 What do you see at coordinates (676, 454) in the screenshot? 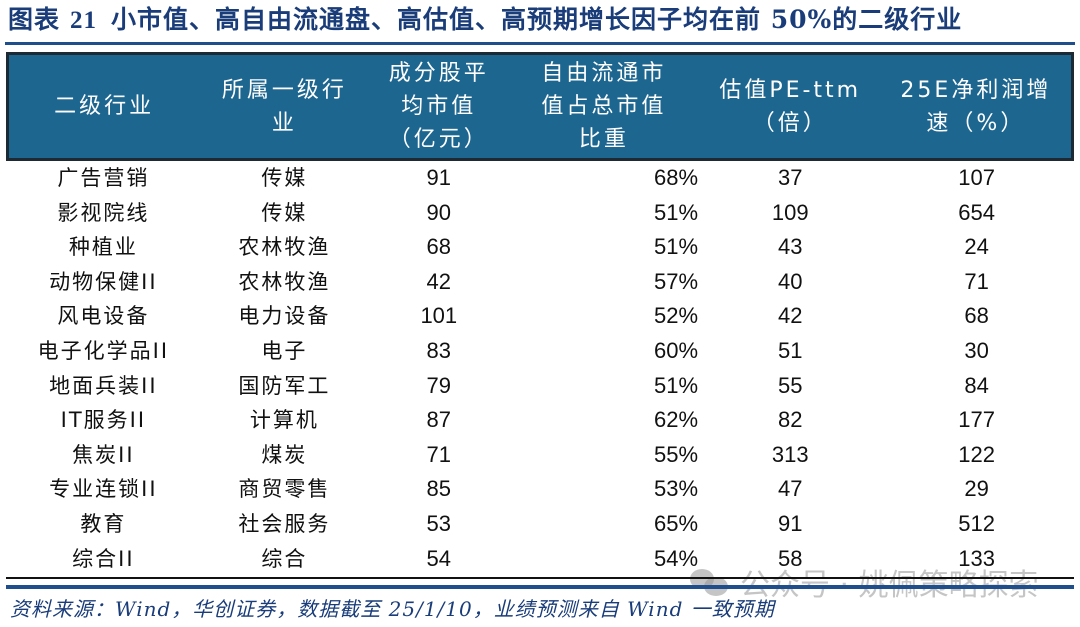
I see `cell-free_float_ratio: 55%` at bounding box center [676, 454].